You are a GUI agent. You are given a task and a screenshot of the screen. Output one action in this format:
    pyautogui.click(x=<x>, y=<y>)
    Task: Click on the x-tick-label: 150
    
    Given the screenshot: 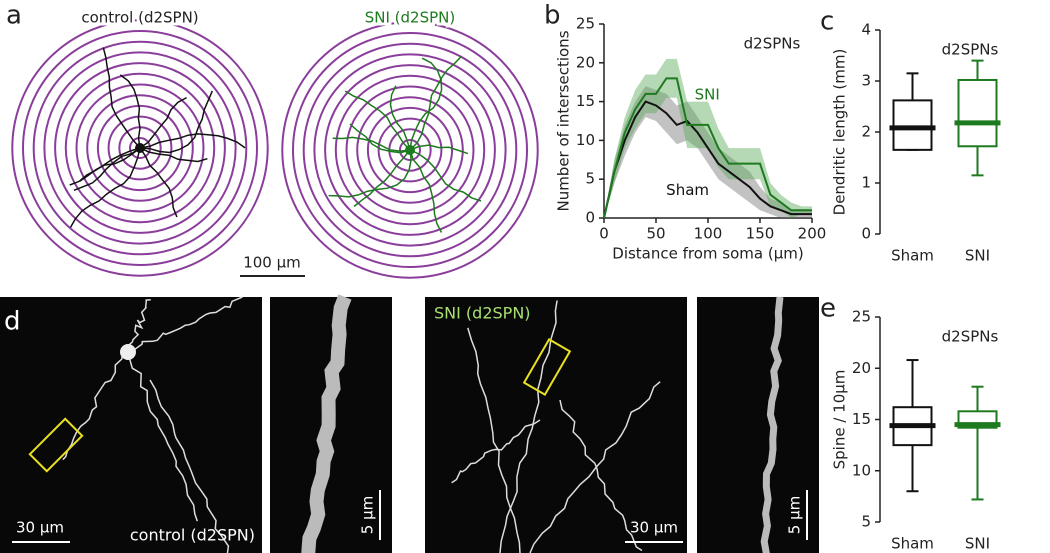 What is the action you would take?
    pyautogui.click(x=760, y=234)
    